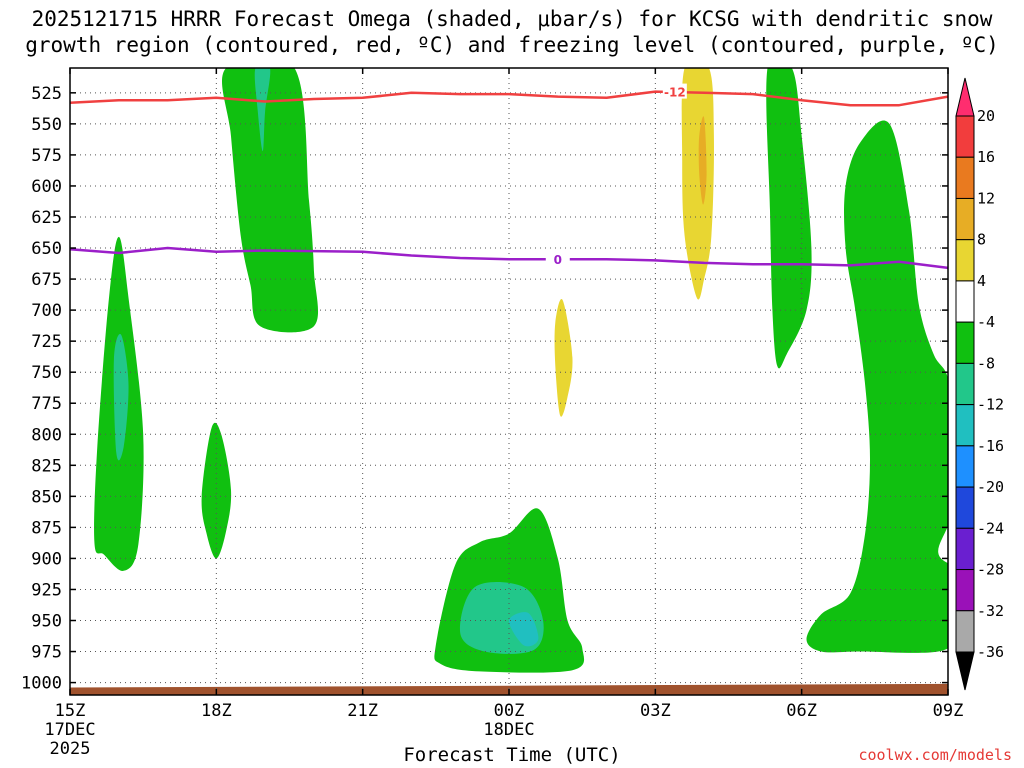 This screenshot has height=768, width=1024. Describe the element at coordinates (990, 405) in the screenshot. I see `colorbar-level-label: -12` at that location.